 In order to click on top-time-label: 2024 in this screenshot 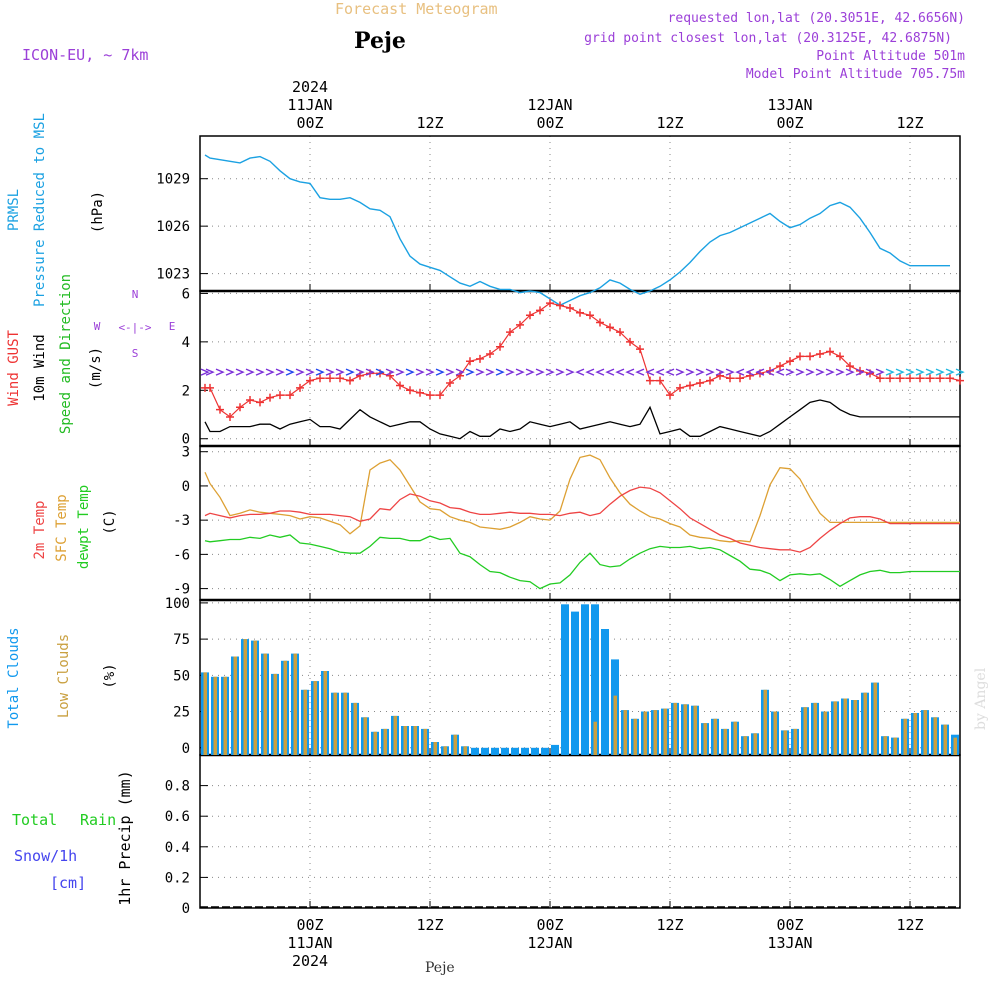, I will do `click(310, 87)`.